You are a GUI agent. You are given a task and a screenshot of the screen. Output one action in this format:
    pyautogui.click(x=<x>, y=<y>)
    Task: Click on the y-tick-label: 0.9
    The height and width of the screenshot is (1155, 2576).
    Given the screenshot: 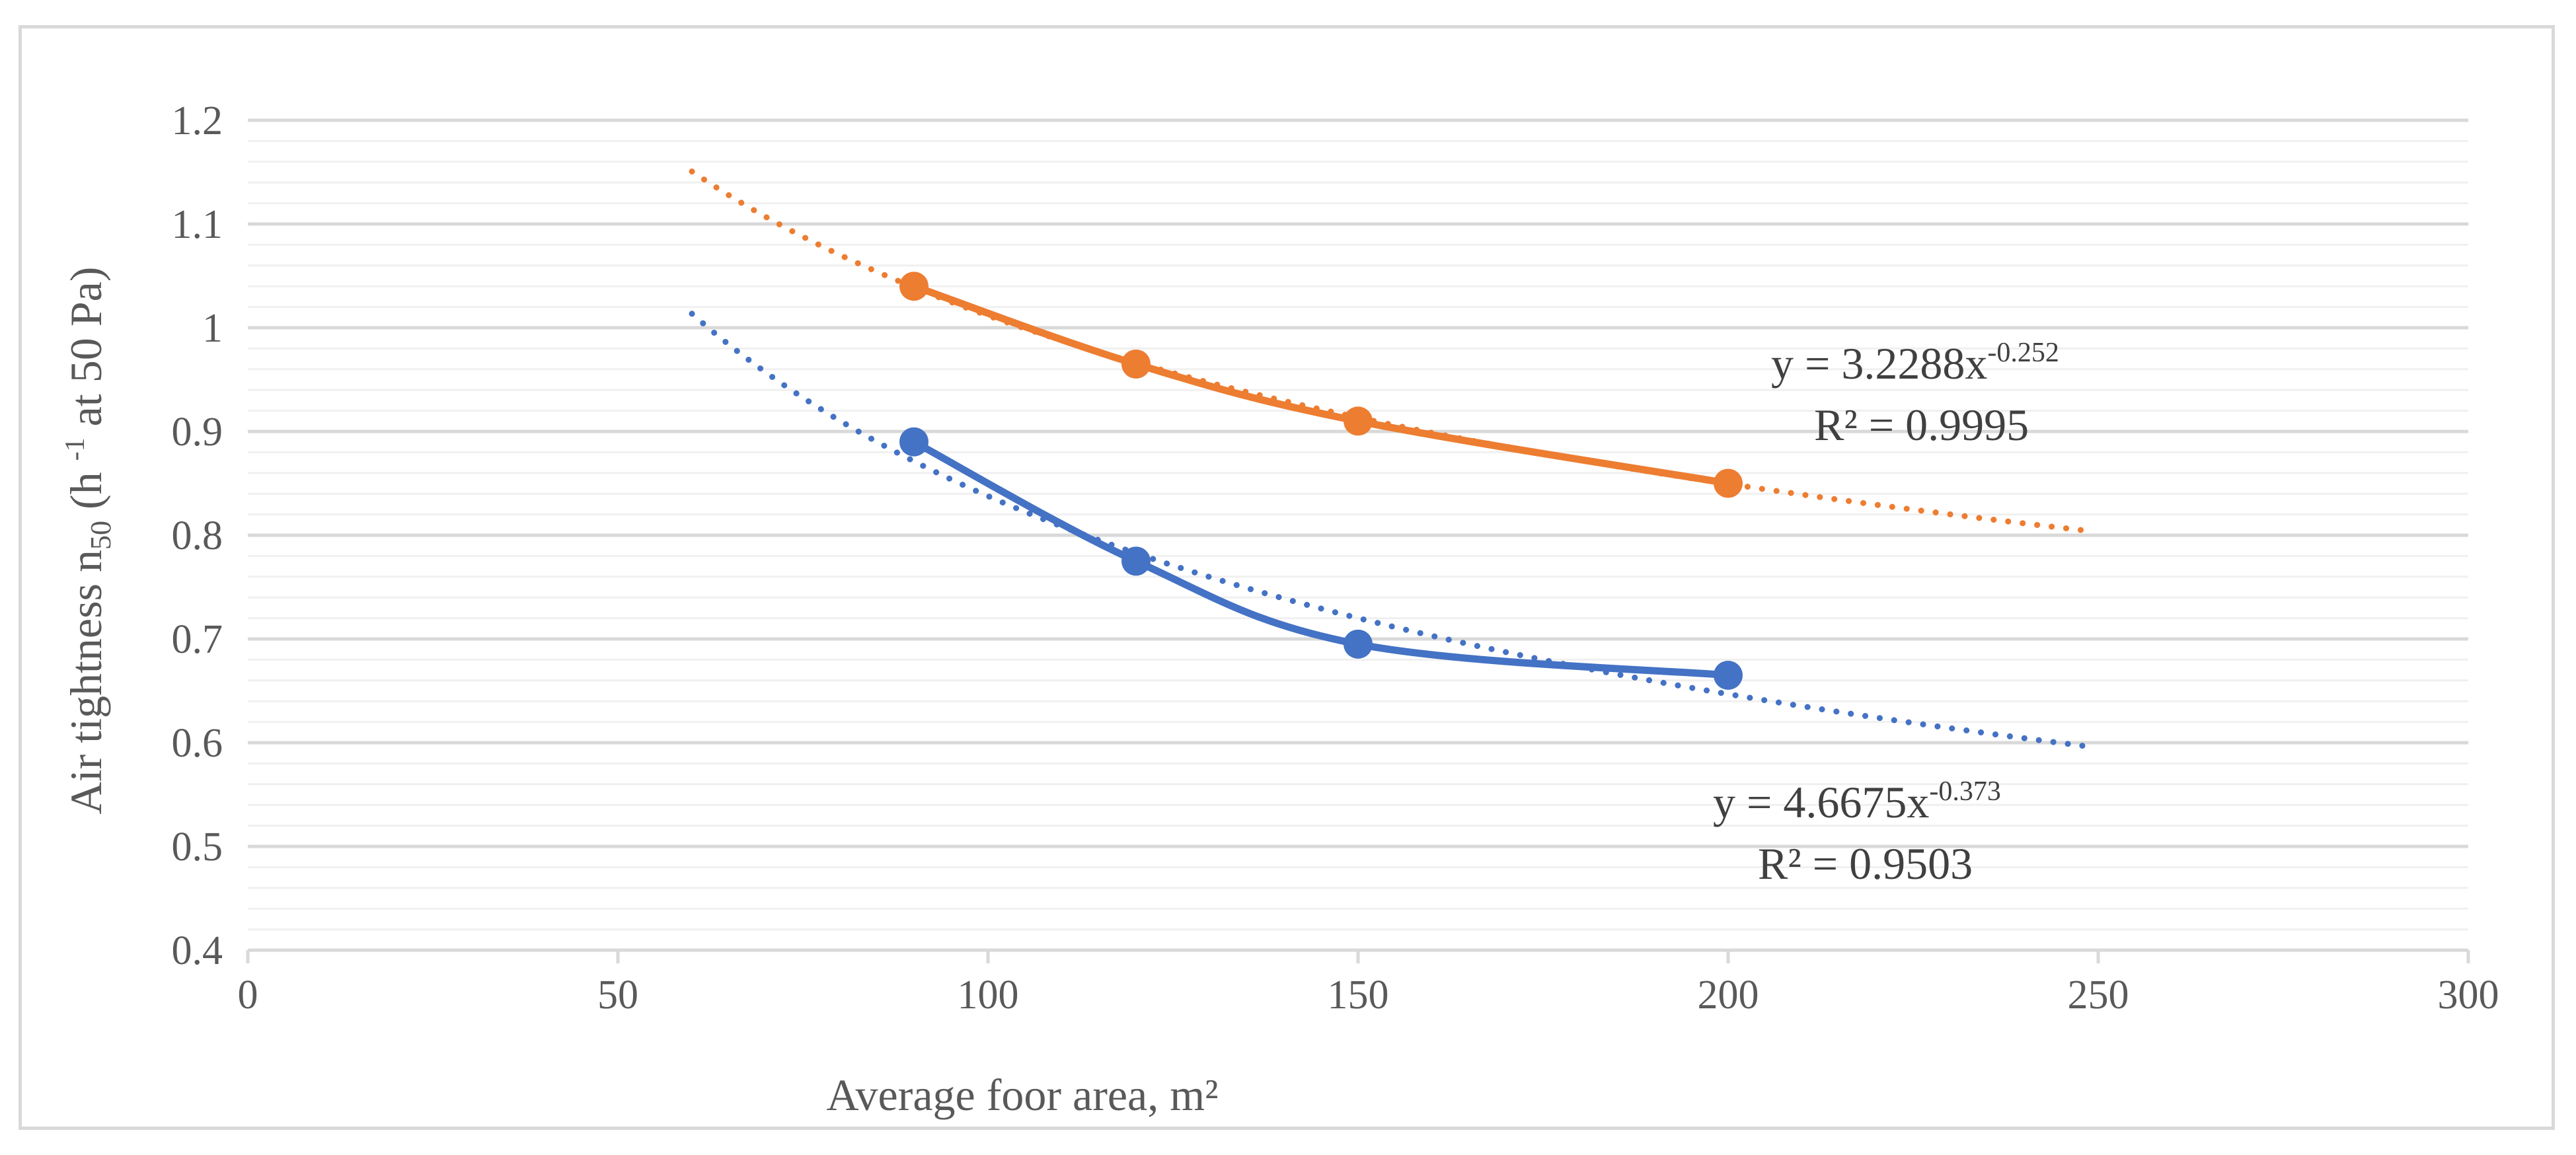 What is the action you would take?
    pyautogui.click(x=198, y=432)
    